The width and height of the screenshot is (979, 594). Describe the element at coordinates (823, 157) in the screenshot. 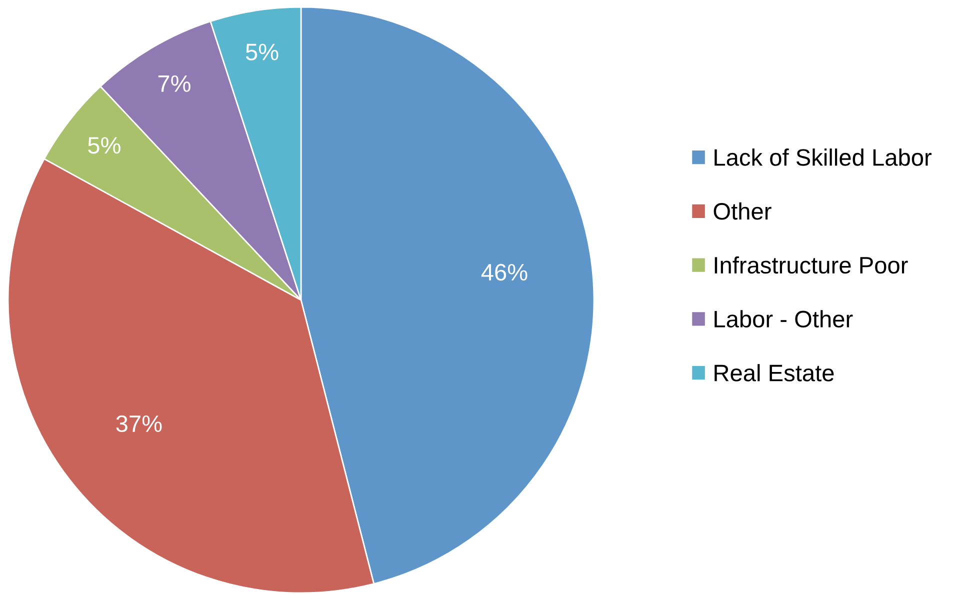

I see `legend-label: Lack of Skilled Labor` at that location.